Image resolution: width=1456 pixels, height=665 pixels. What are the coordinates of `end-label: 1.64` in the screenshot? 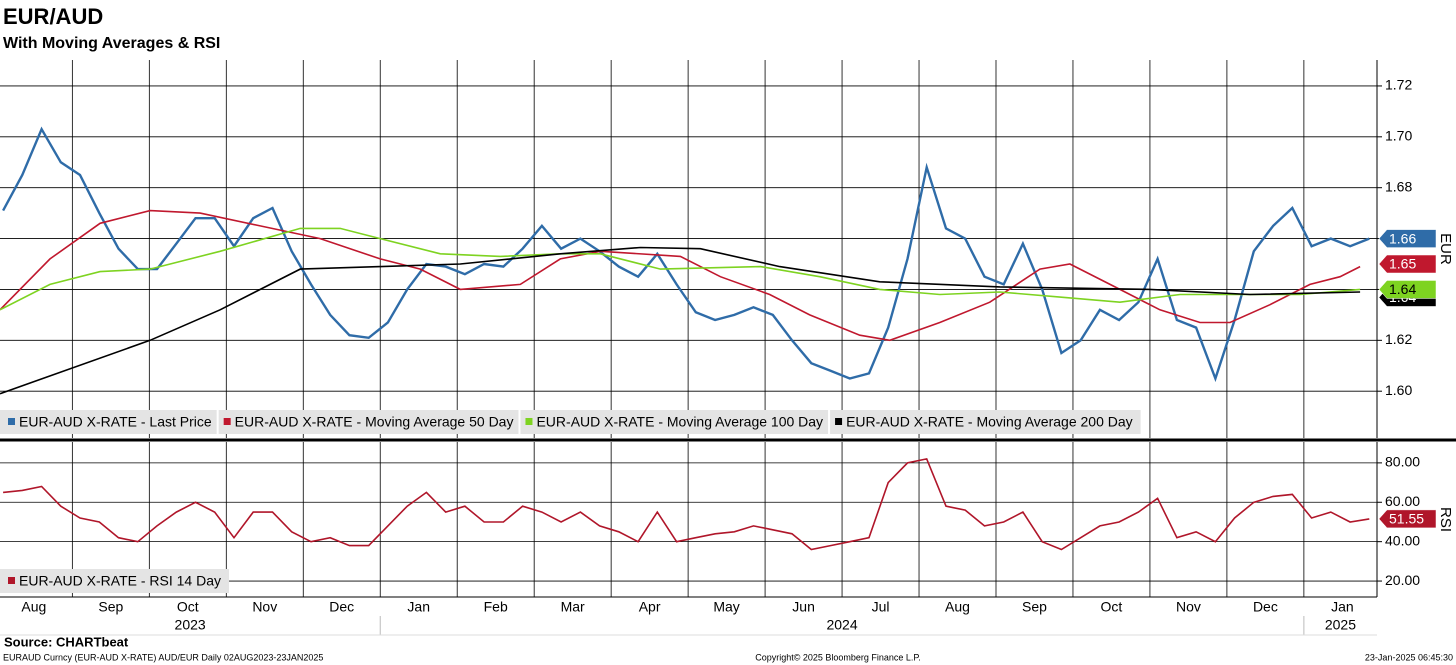 It's located at (1402, 289).